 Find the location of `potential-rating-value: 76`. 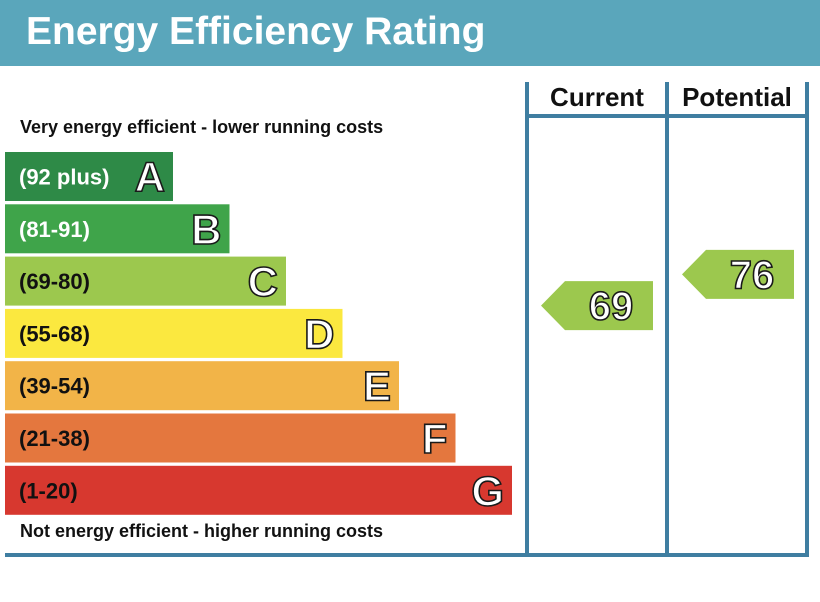

potential-rating-value: 76 is located at coordinates (752, 275).